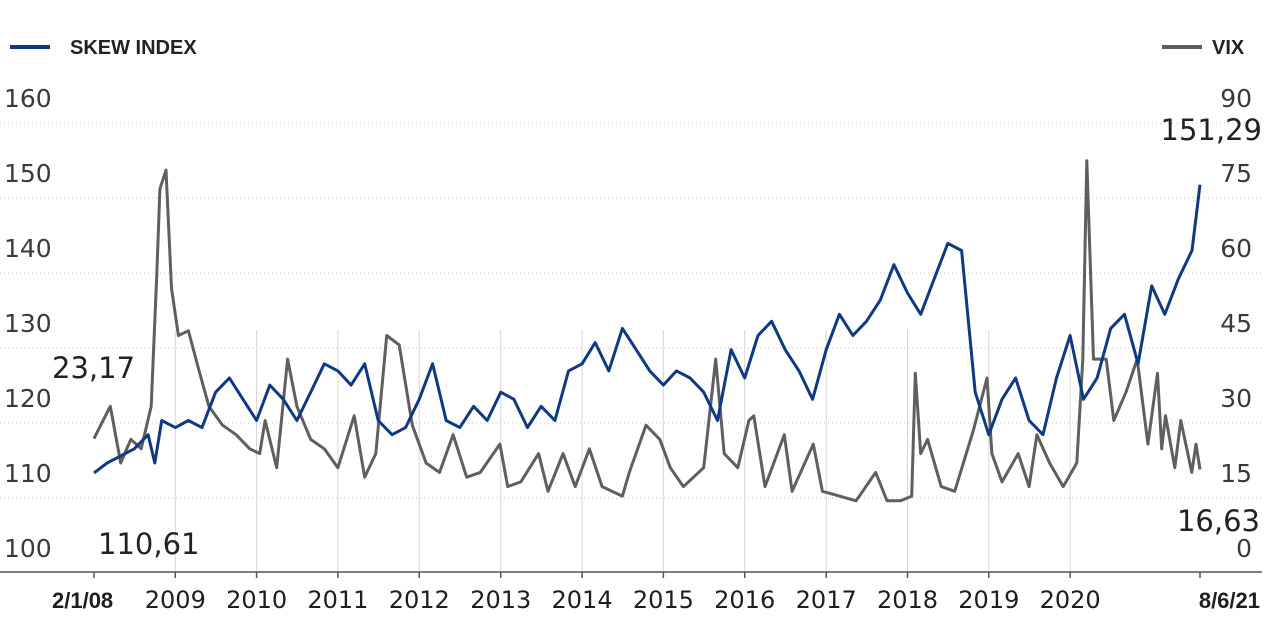  I want to click on x-tick-label-2010: 2010, so click(256, 600).